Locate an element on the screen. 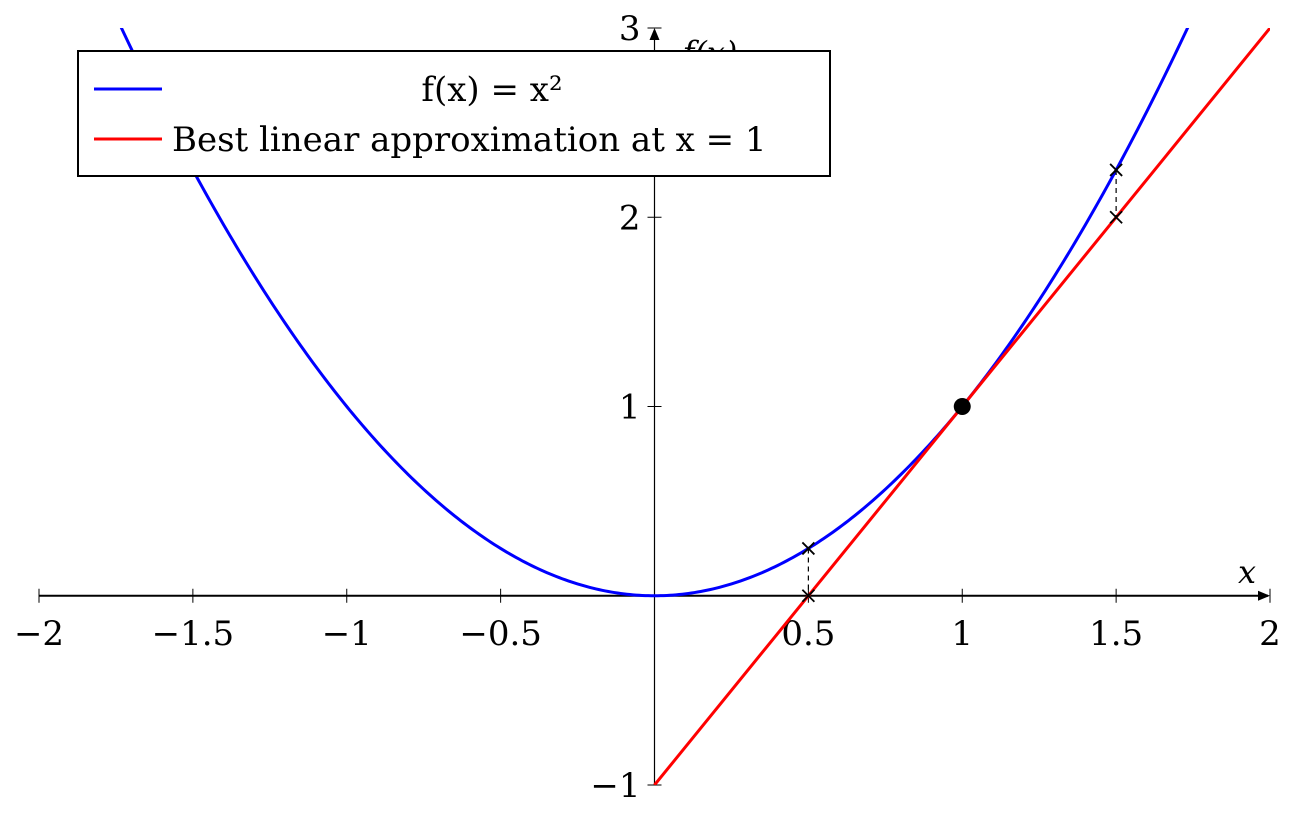  legend-box is located at coordinates (454, 113).